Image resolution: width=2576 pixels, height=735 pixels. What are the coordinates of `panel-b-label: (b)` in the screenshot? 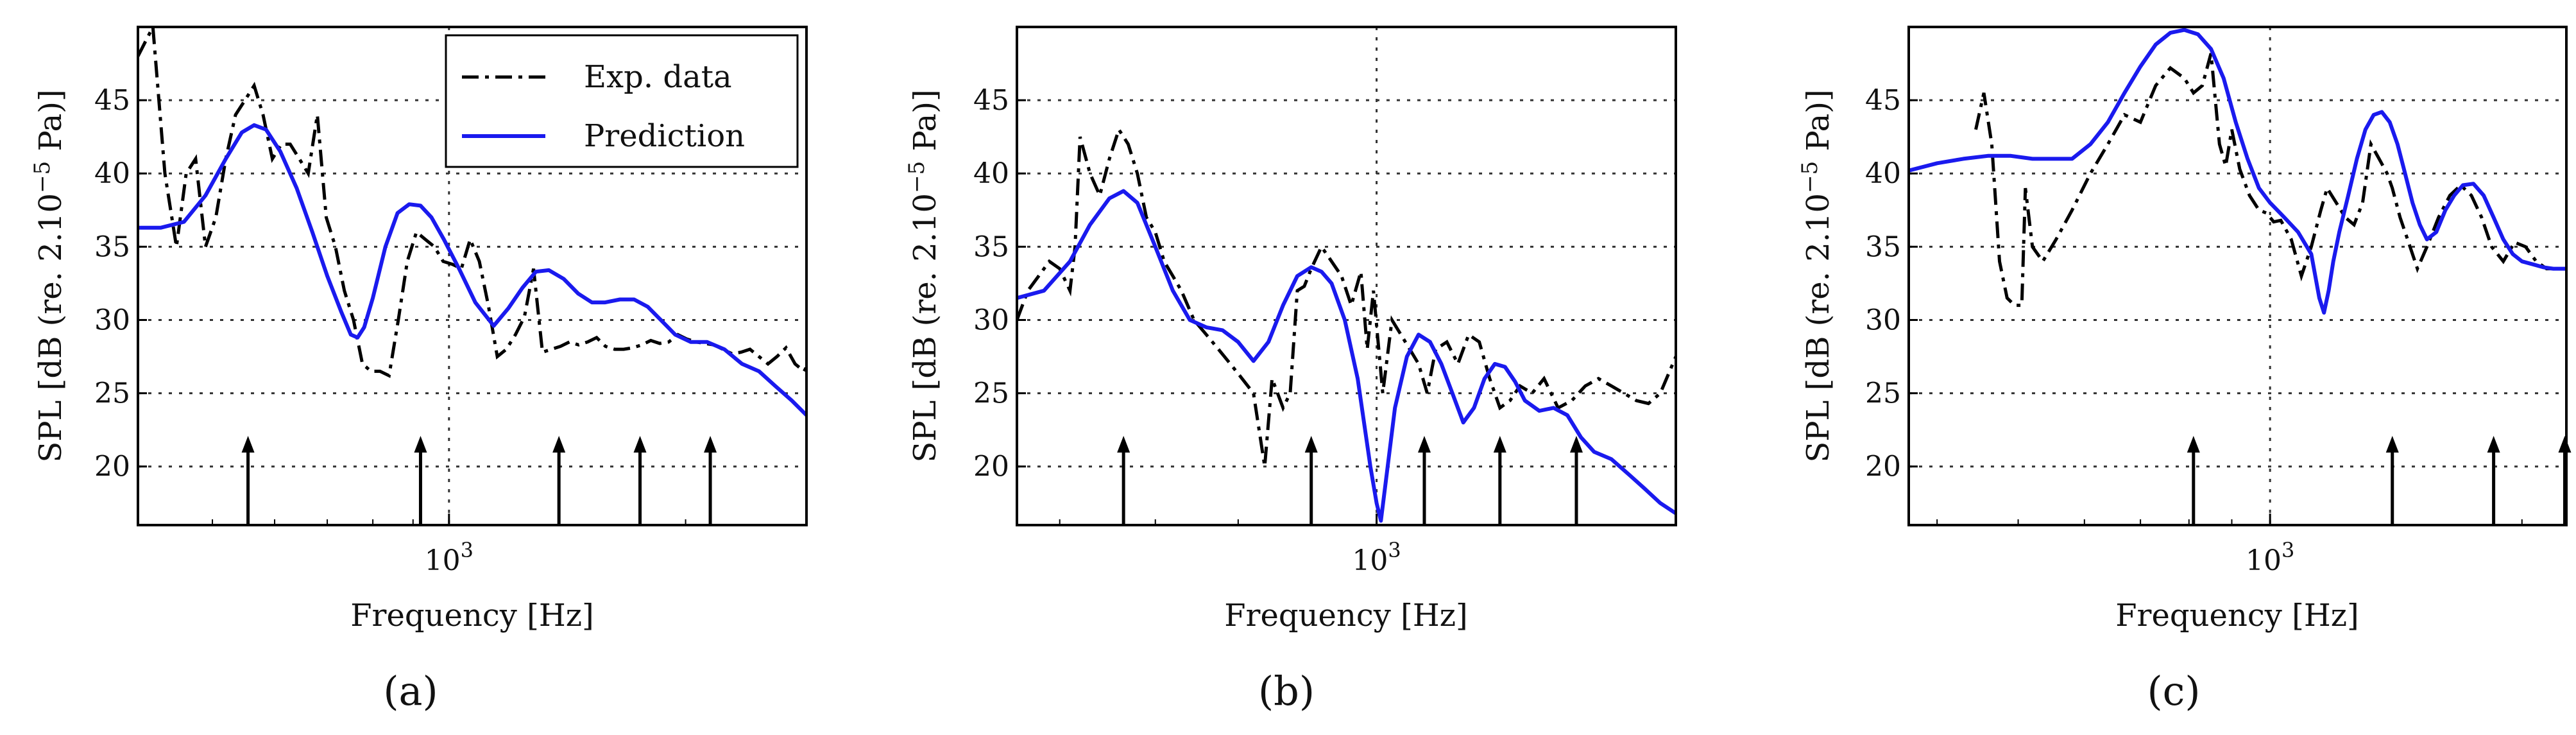 It's located at (1286, 691).